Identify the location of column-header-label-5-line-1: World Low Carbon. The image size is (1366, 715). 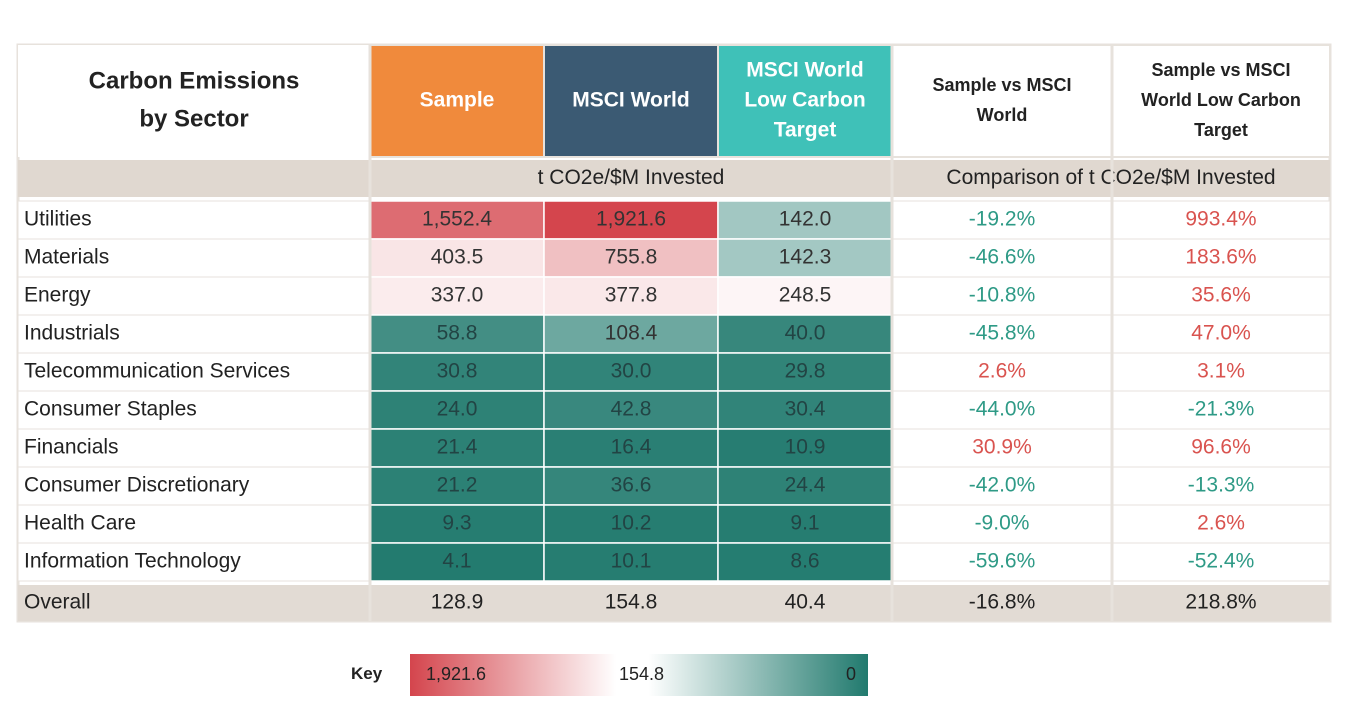
(1221, 100).